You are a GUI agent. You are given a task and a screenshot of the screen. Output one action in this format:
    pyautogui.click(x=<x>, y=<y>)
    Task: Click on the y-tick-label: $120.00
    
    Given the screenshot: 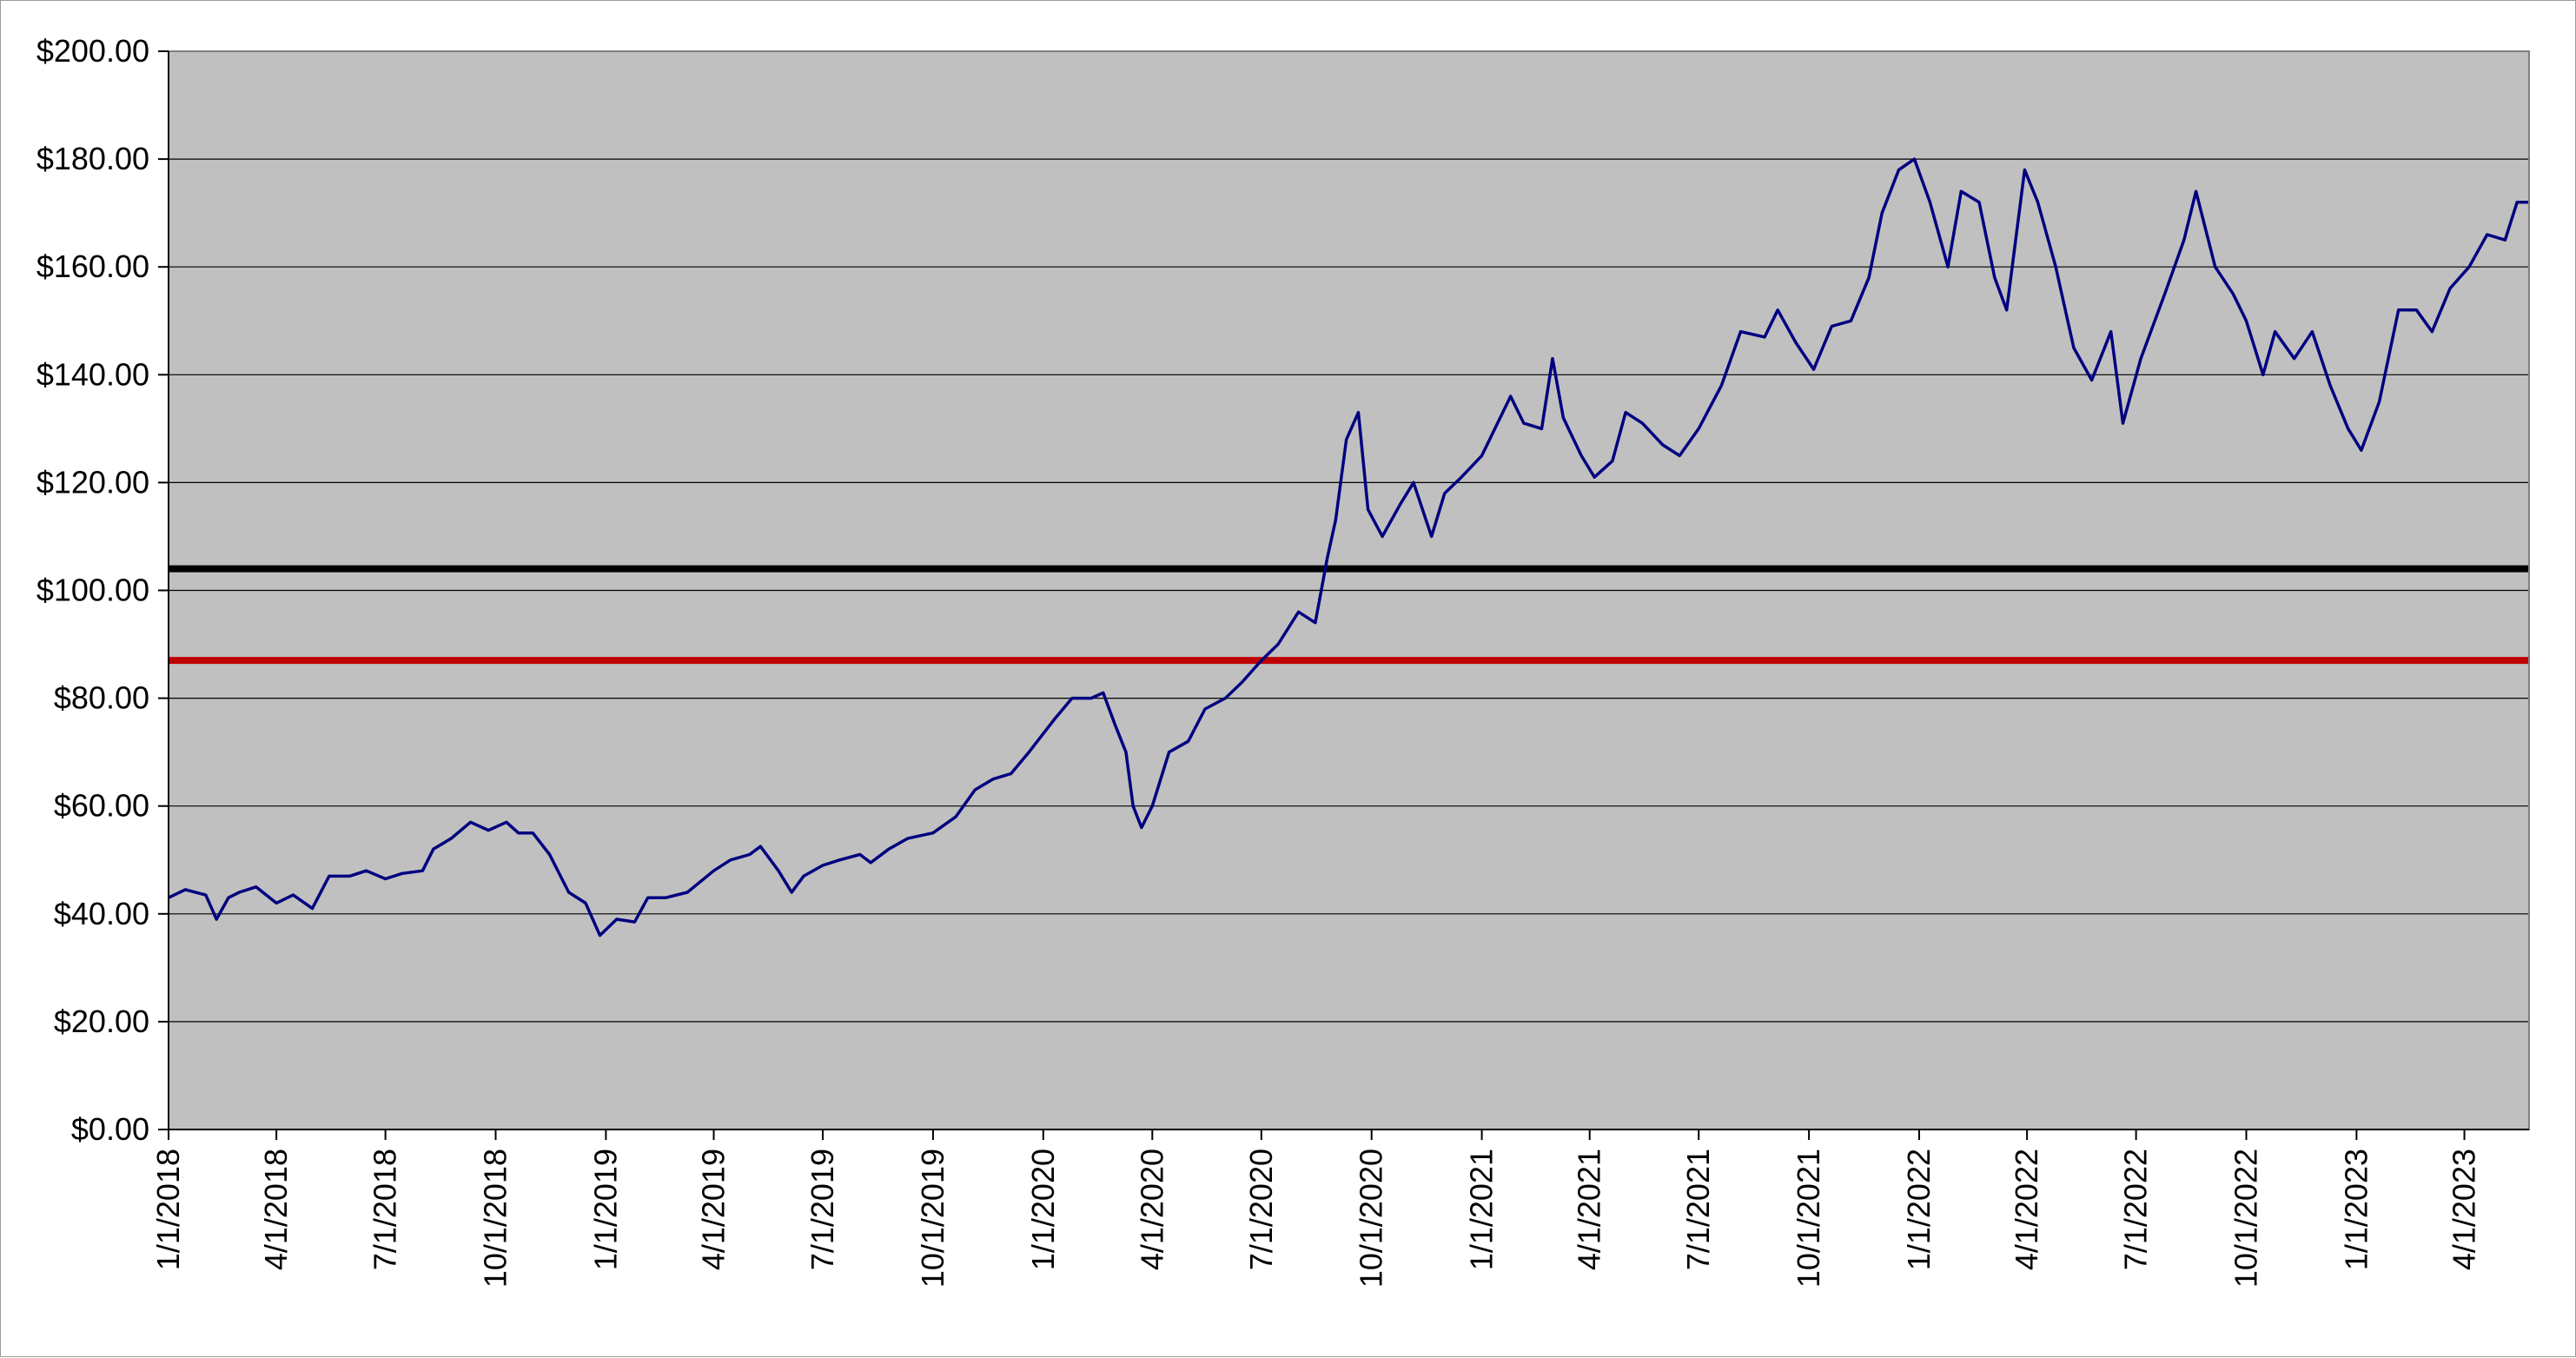 What is the action you would take?
    pyautogui.click(x=92, y=482)
    